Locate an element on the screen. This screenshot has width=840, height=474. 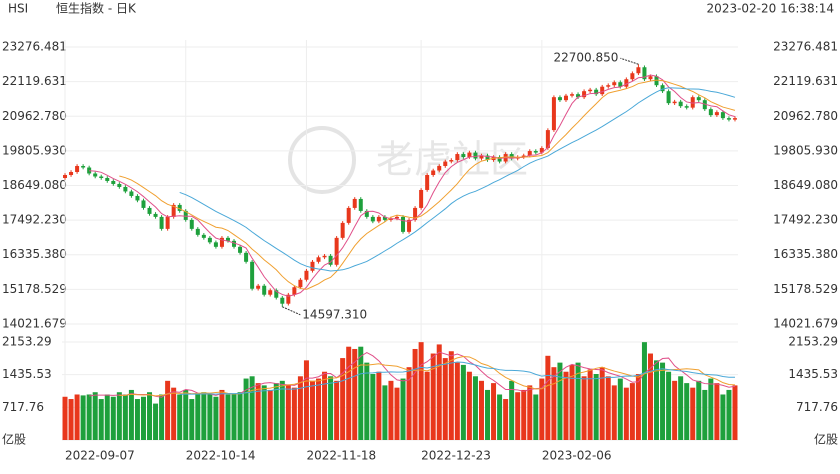
y-tick-label-right: 19805.930 is located at coordinates (805, 150).